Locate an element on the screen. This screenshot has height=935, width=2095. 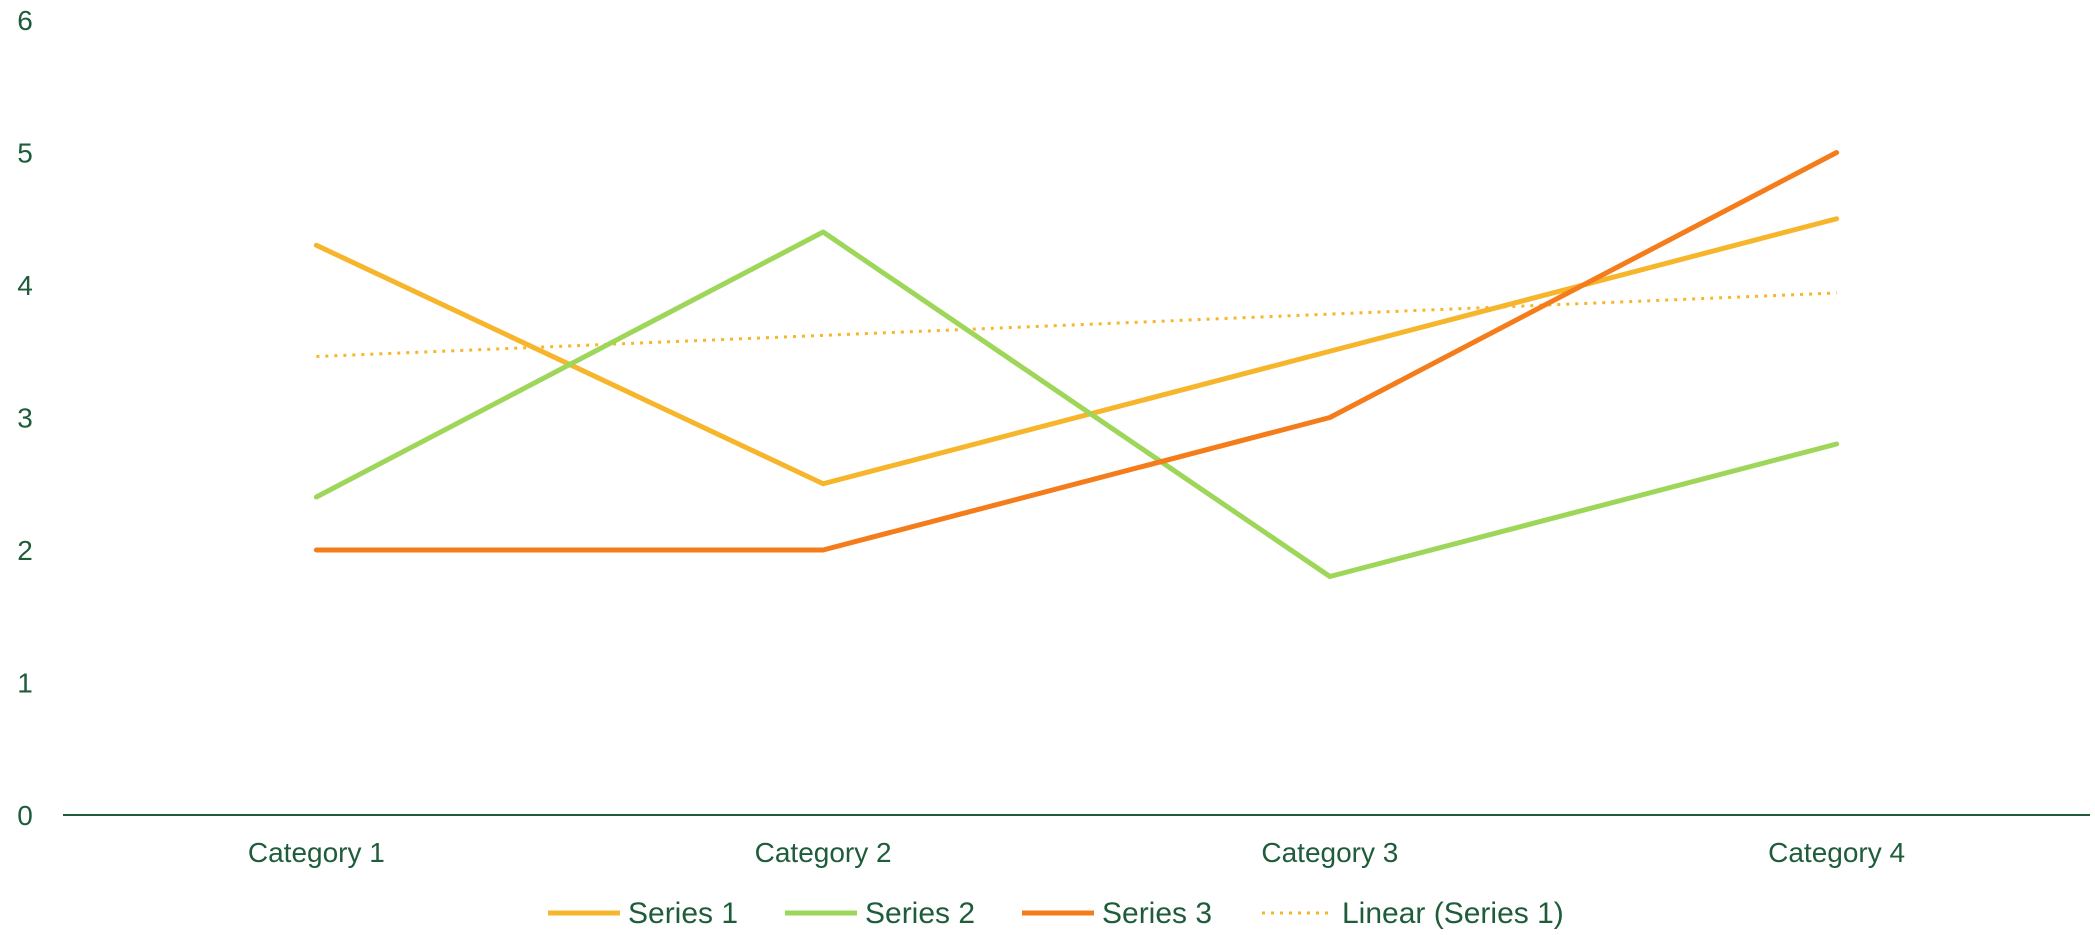
trendline-layer is located at coordinates (1076, 325).